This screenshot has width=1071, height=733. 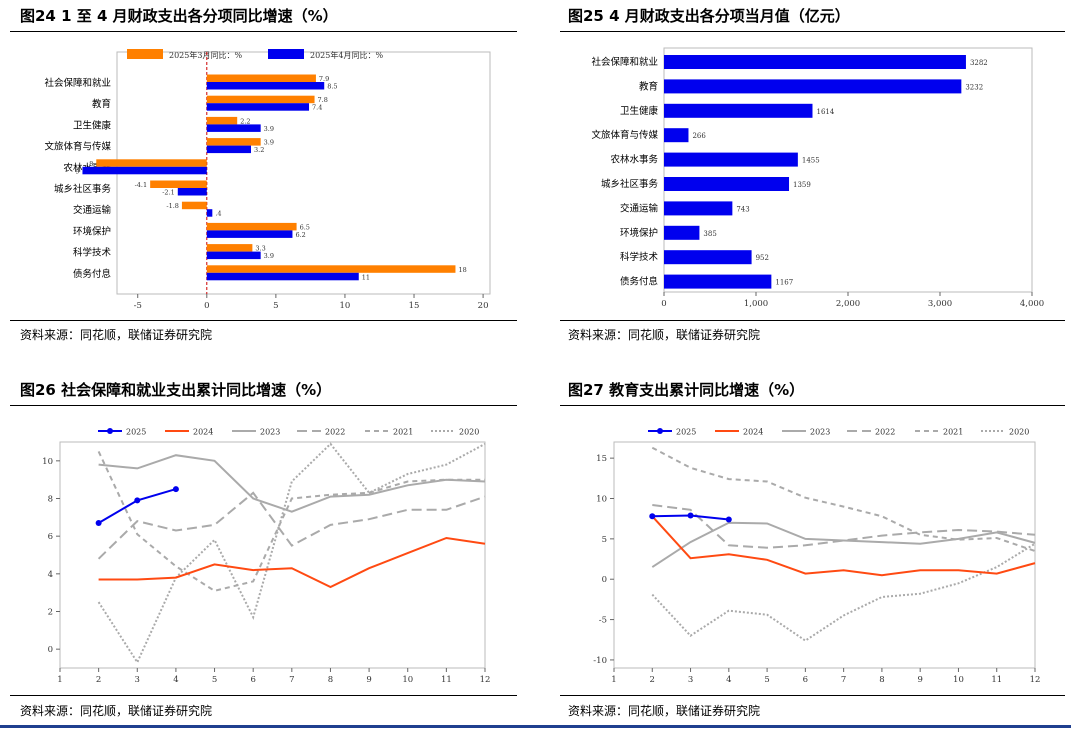 I want to click on bar-value-label: 743, so click(x=742, y=209).